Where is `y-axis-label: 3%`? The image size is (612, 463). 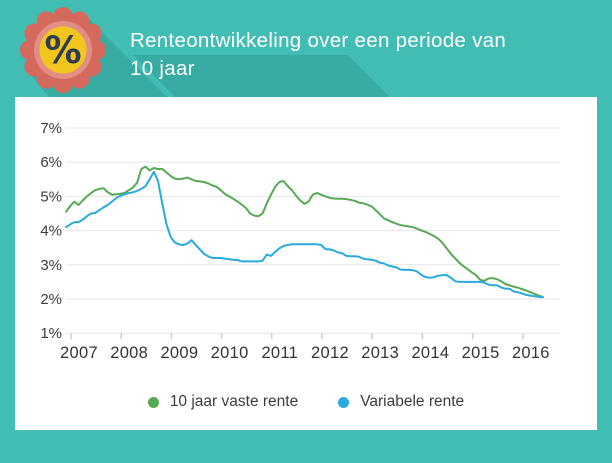 y-axis-label: 3% is located at coordinates (51, 265).